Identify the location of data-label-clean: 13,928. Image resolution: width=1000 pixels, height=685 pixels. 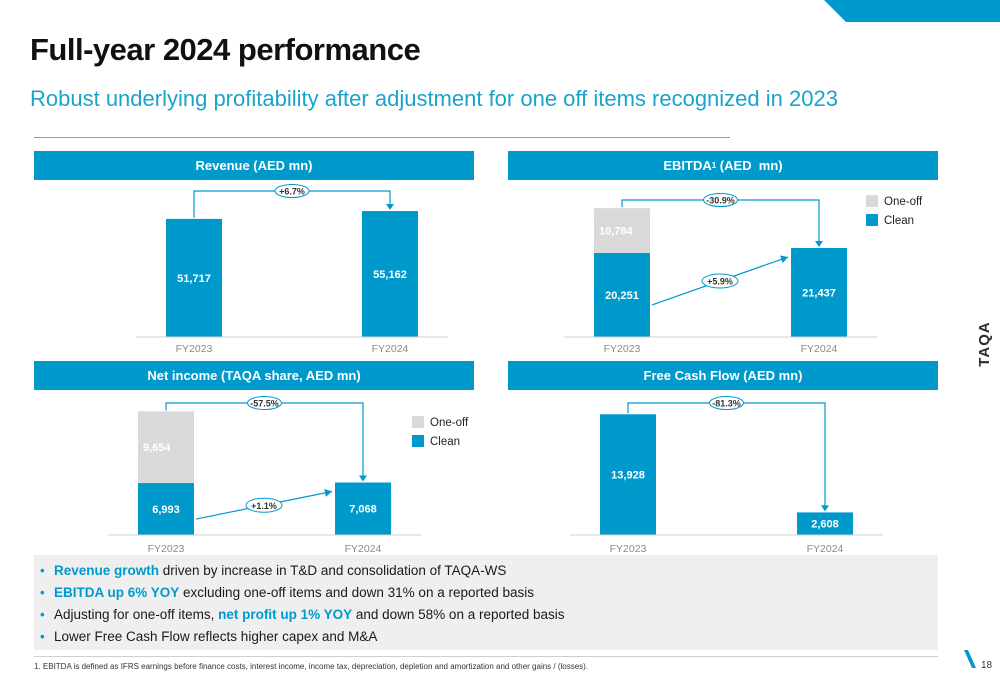
(628, 476).